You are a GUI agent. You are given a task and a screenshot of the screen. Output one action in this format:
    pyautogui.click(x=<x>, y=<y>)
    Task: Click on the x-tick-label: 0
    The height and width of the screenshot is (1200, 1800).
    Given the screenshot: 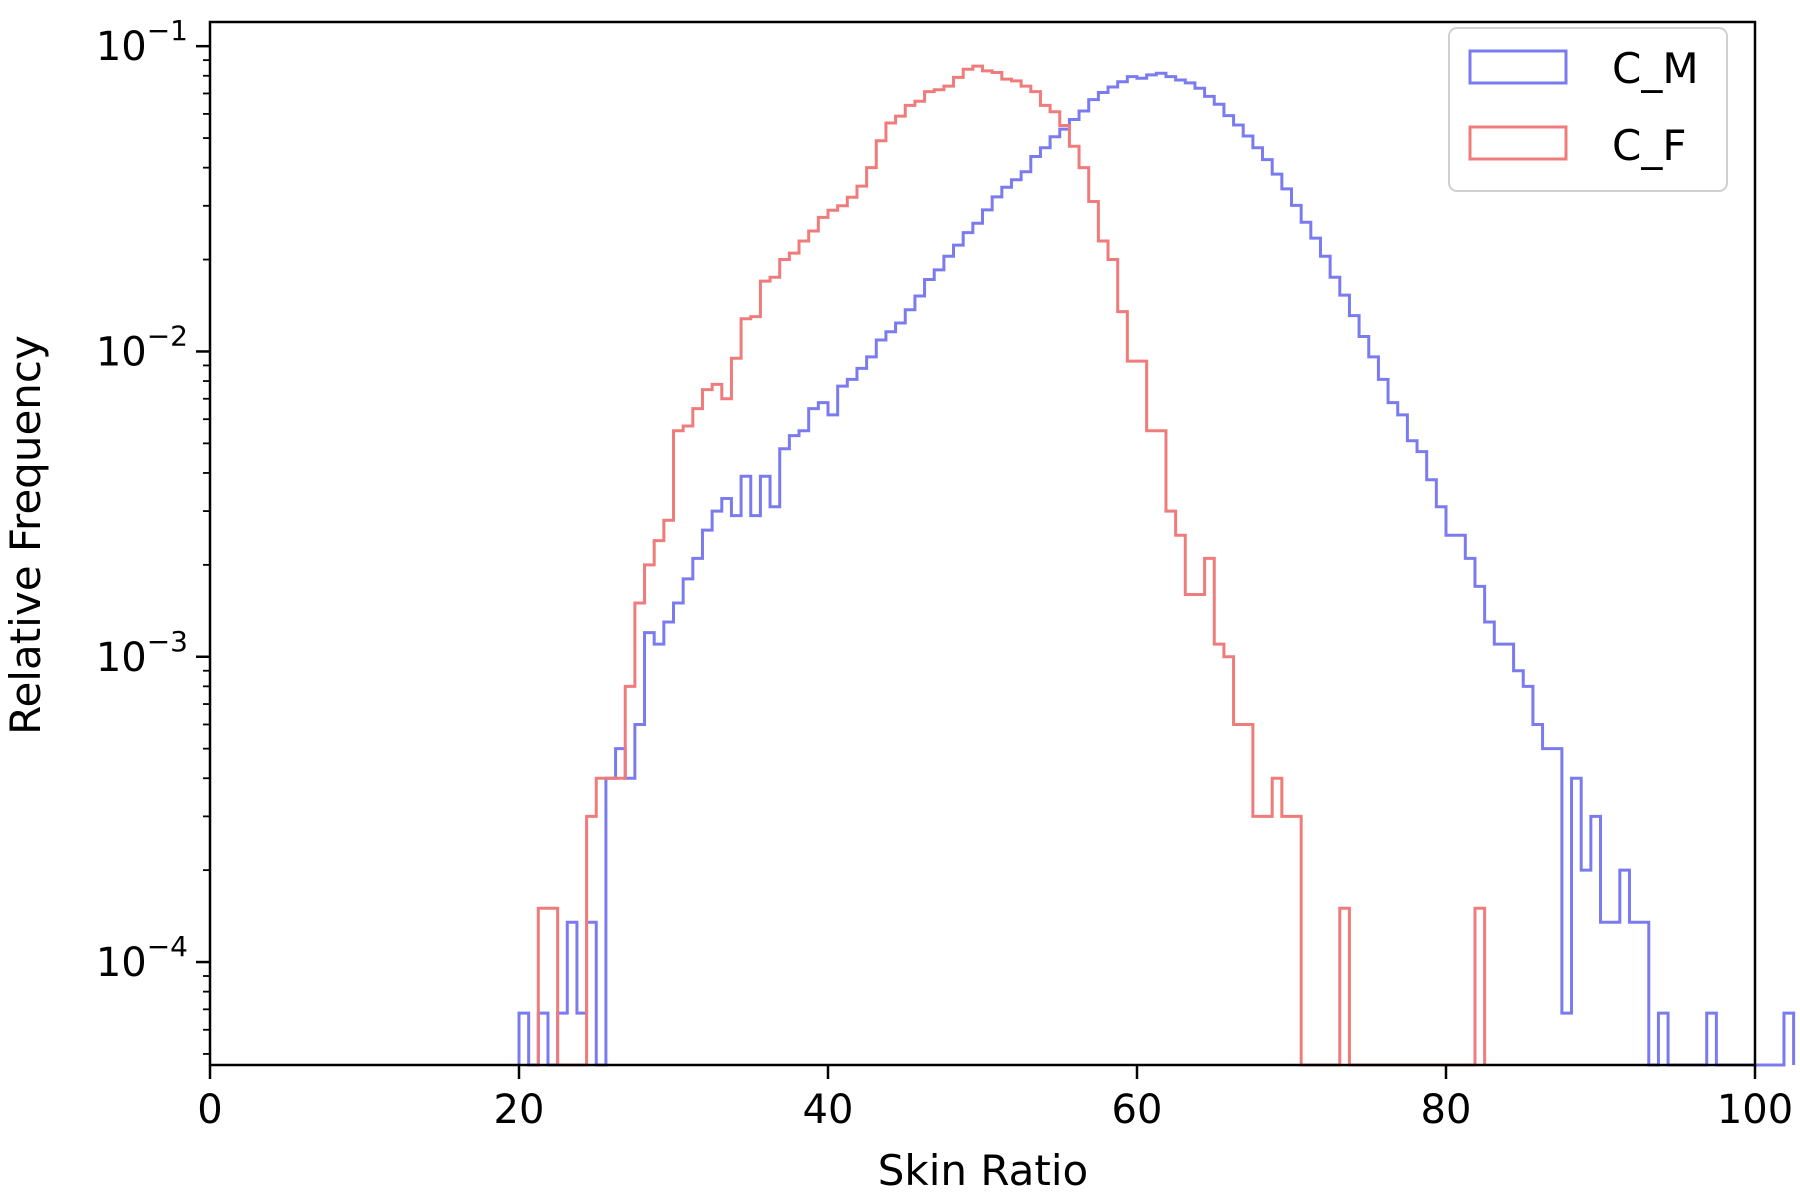 What is the action you would take?
    pyautogui.click(x=209, y=1110)
    